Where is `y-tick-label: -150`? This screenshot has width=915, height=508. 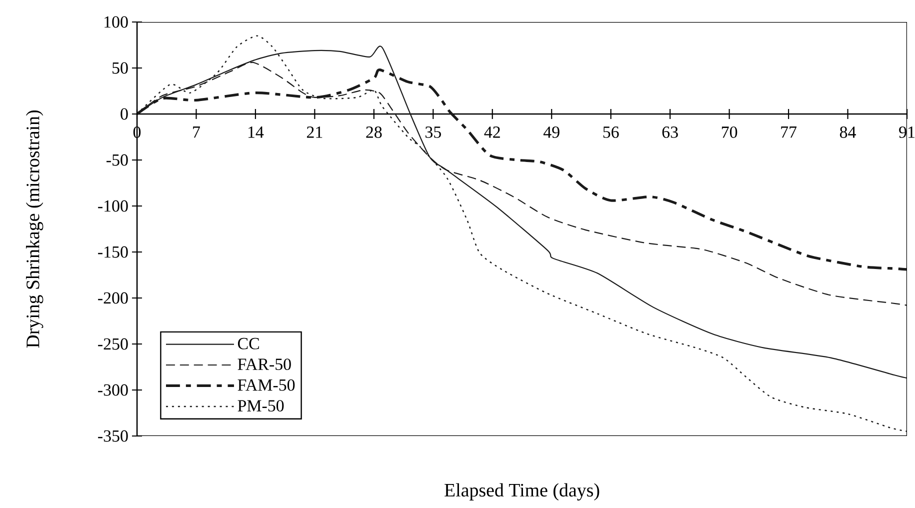 y-tick-label: -150 is located at coordinates (113, 252).